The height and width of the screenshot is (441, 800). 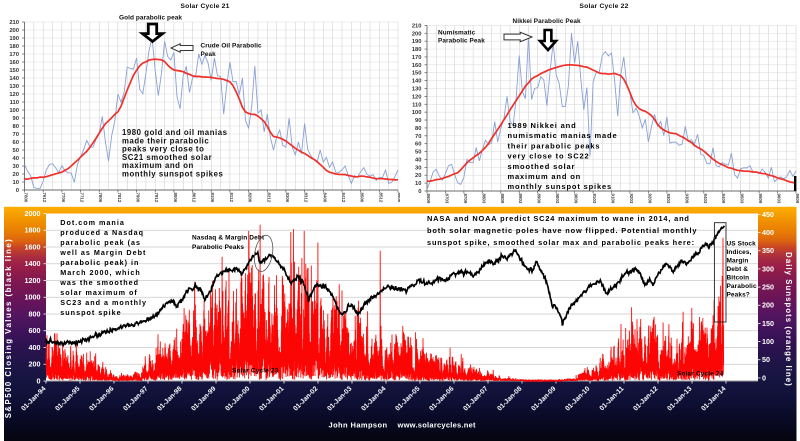 What do you see at coordinates (100, 198) in the screenshot?
I see `svg-text: 7806` at bounding box center [100, 198].